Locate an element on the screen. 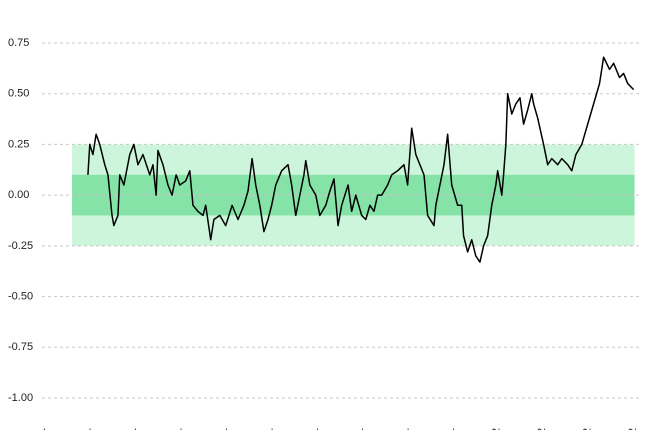 The image size is (660, 435). y-tick-label: -0.75 is located at coordinates (20, 347).